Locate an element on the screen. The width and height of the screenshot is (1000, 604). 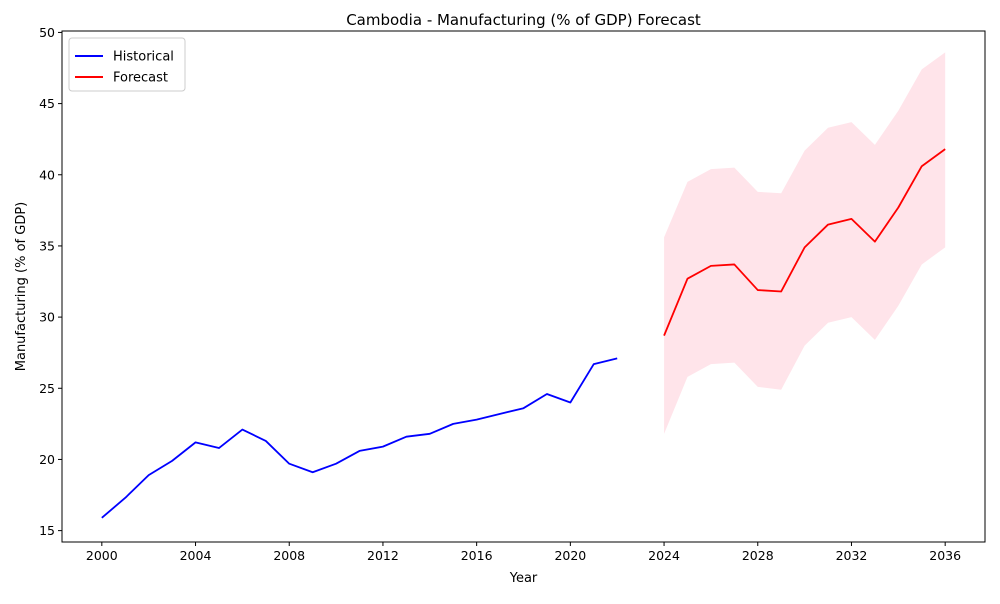
x-axis-title: Year is located at coordinates (523, 578).